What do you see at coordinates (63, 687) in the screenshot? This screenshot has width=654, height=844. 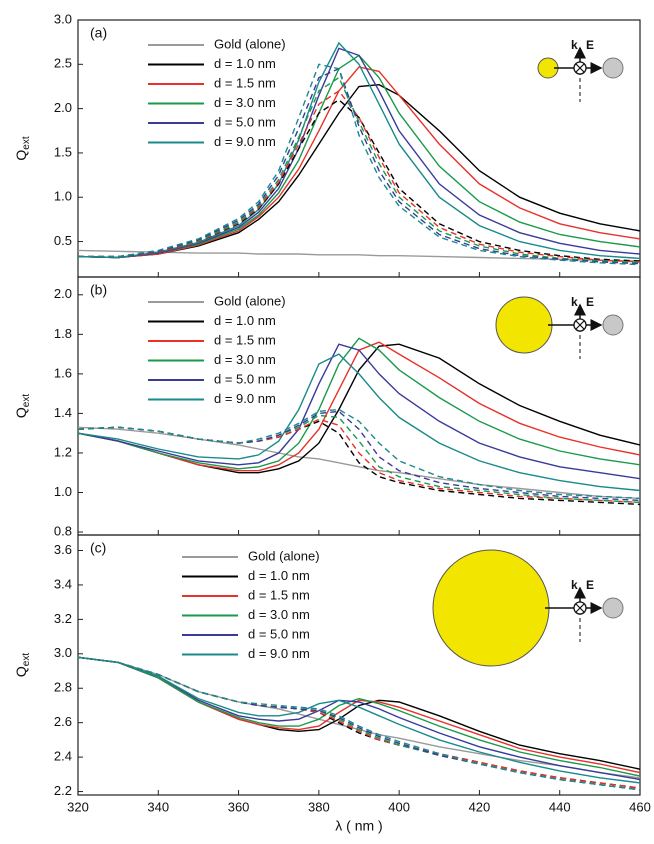 I see `y-tick-label: 2.8` at bounding box center [63, 687].